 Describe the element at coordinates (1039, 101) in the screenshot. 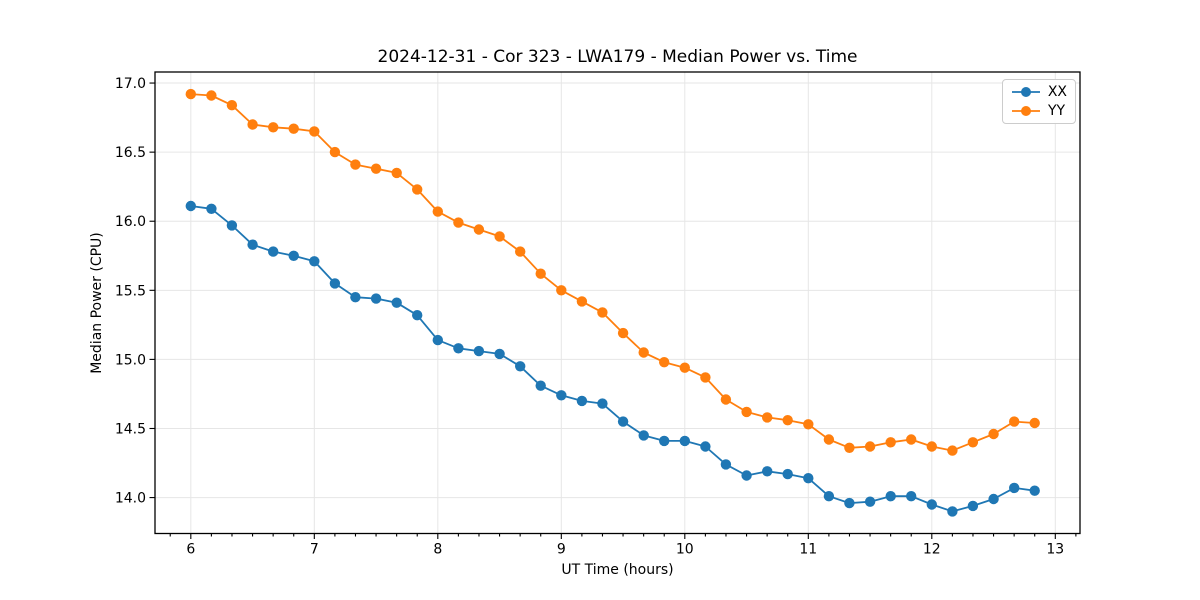

I see `legend: XX YY` at that location.